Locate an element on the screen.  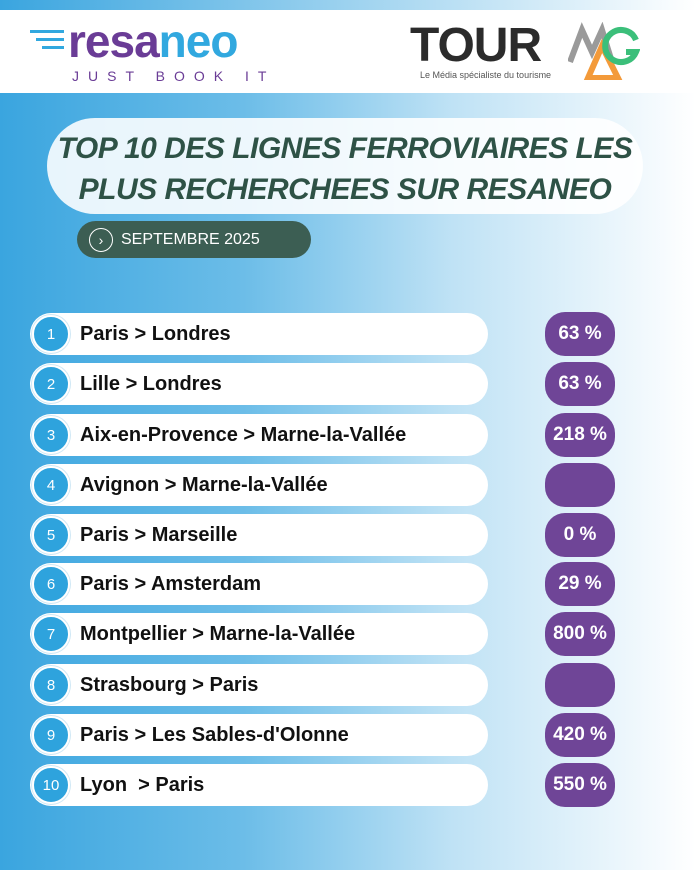
ranking-row: 3 Aix-en-Provence > Marne-la-Vallée is located at coordinates (259, 435).